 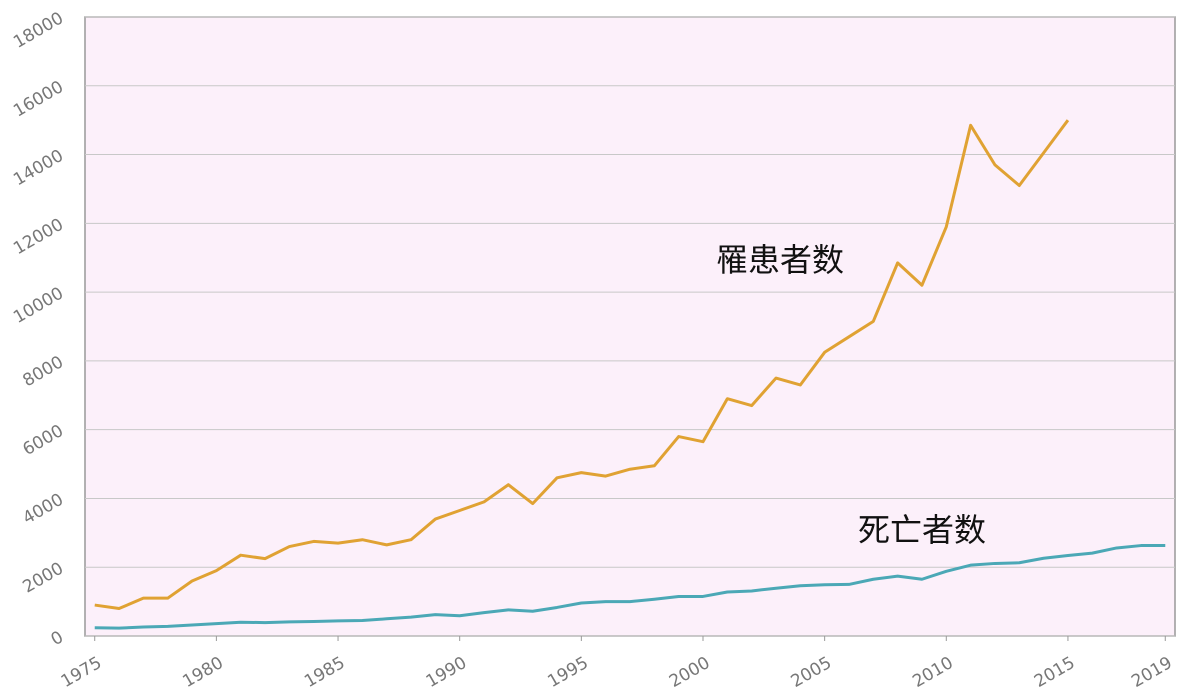 I want to click on series-label: 死亡者数, so click(x=922, y=530).